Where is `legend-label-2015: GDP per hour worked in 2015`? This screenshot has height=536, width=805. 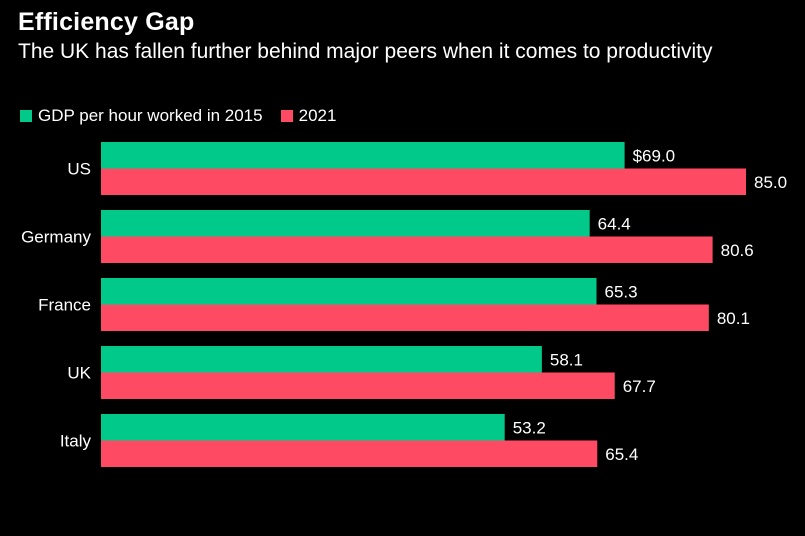
legend-label-2015: GDP per hour worked in 2015 is located at coordinates (150, 115).